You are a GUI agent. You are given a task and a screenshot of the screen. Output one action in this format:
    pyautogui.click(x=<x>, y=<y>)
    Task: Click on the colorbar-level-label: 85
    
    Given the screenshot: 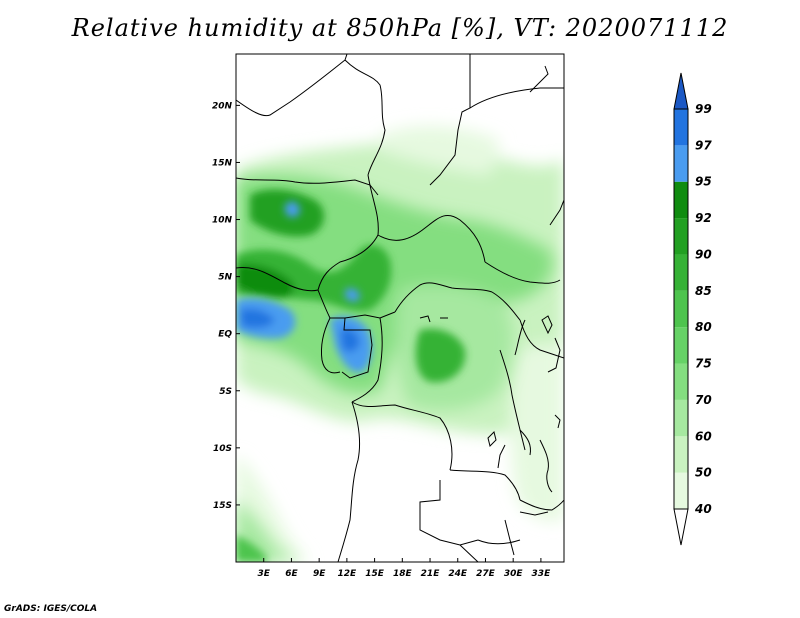 What is the action you would take?
    pyautogui.click(x=703, y=291)
    